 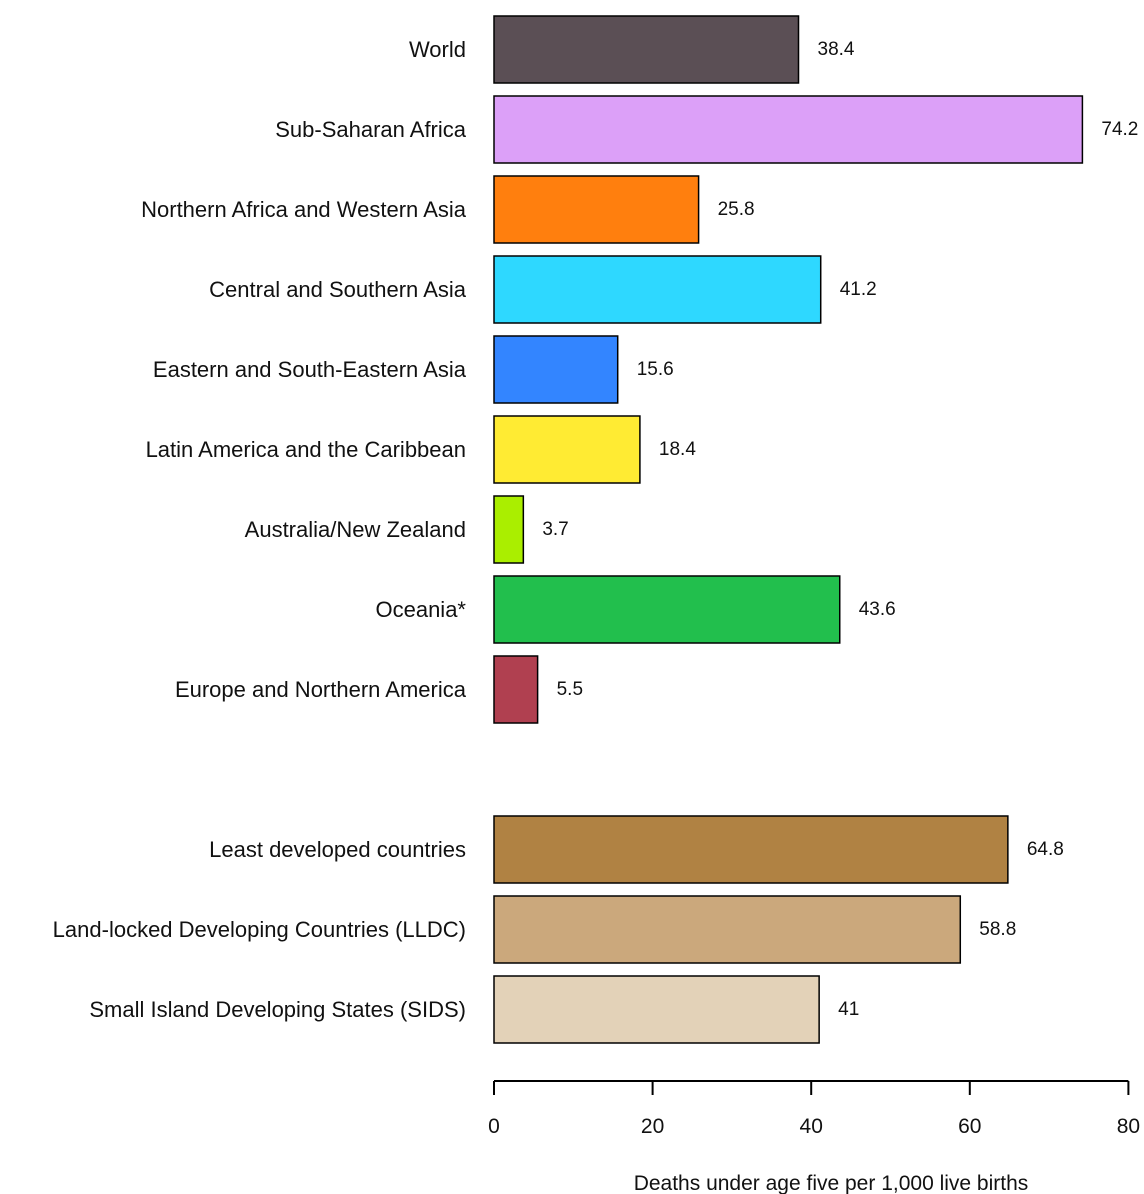 I want to click on category-label: Central and Southern Asia, so click(x=338, y=289).